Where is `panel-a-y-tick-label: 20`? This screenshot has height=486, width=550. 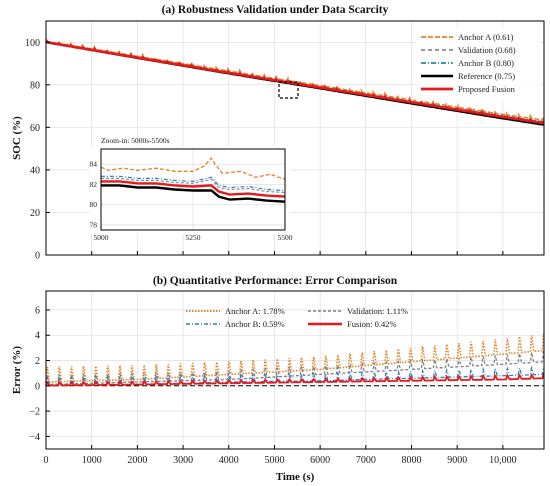 panel-a-y-tick-label: 20 is located at coordinates (35, 213).